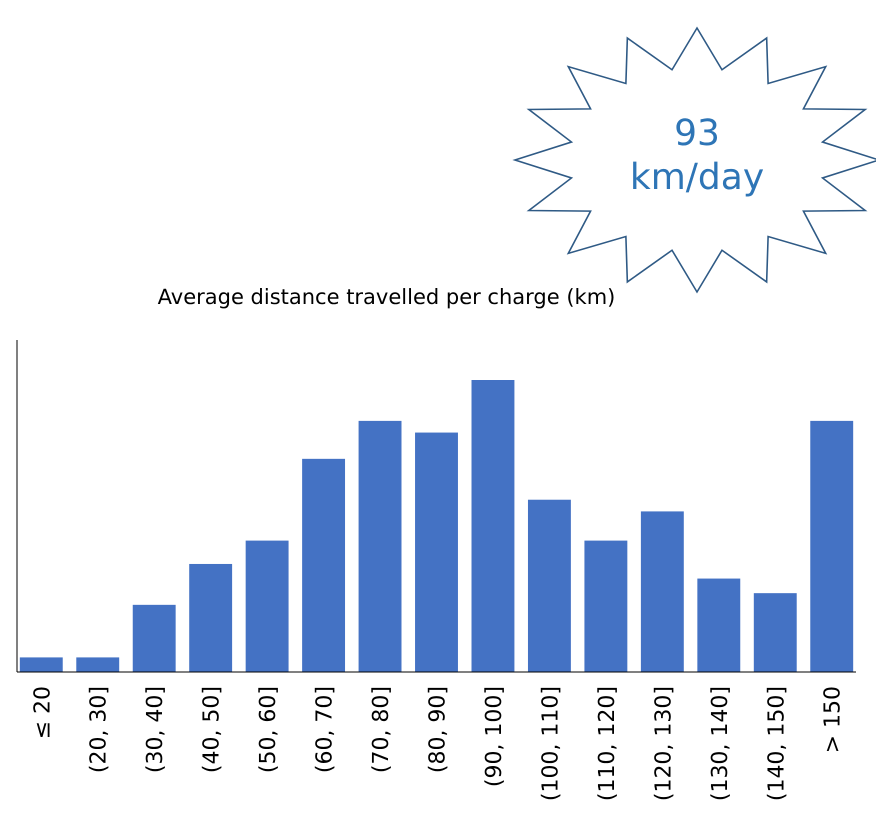 This screenshot has height=825, width=876. I want to click on x-tick-label: (110, 120], so click(607, 744).